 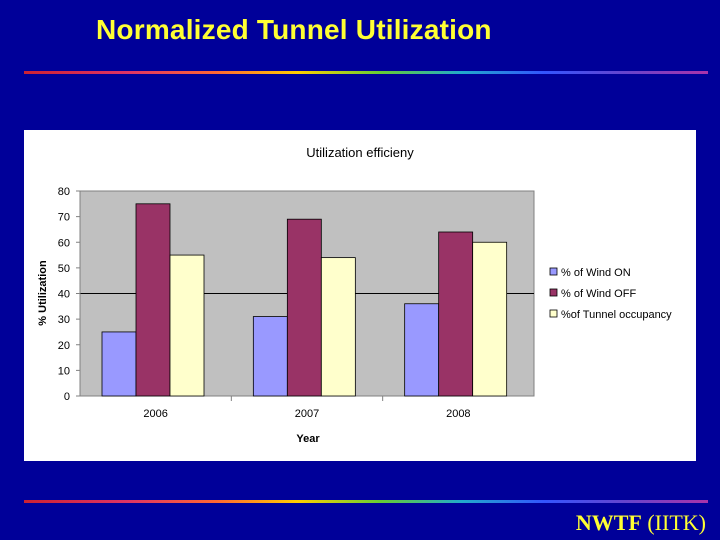 I want to click on legend-label: % of Wind OFF, so click(x=598, y=294).